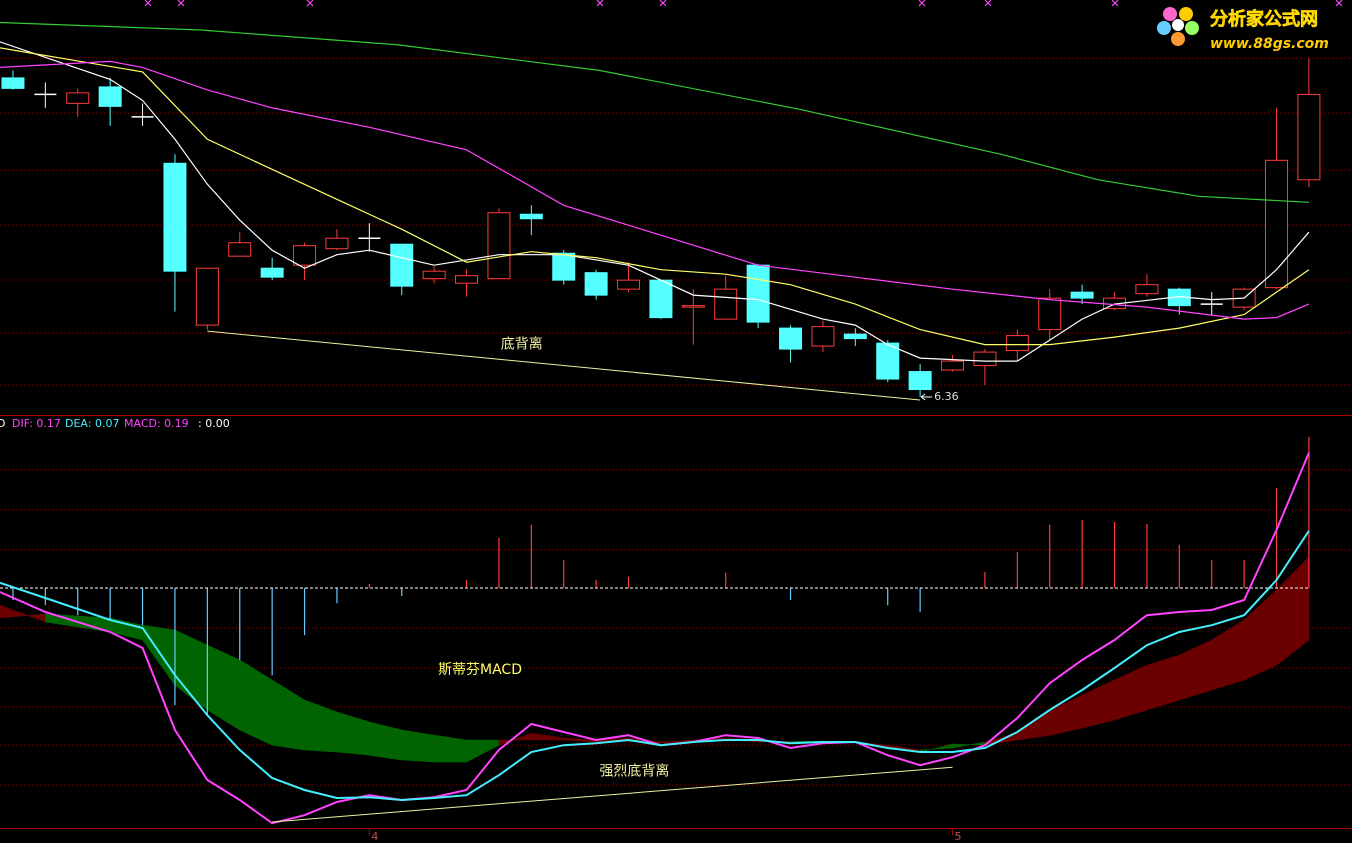 The height and width of the screenshot is (843, 1352). What do you see at coordinates (743, 3) in the screenshot?
I see `top-markers` at bounding box center [743, 3].